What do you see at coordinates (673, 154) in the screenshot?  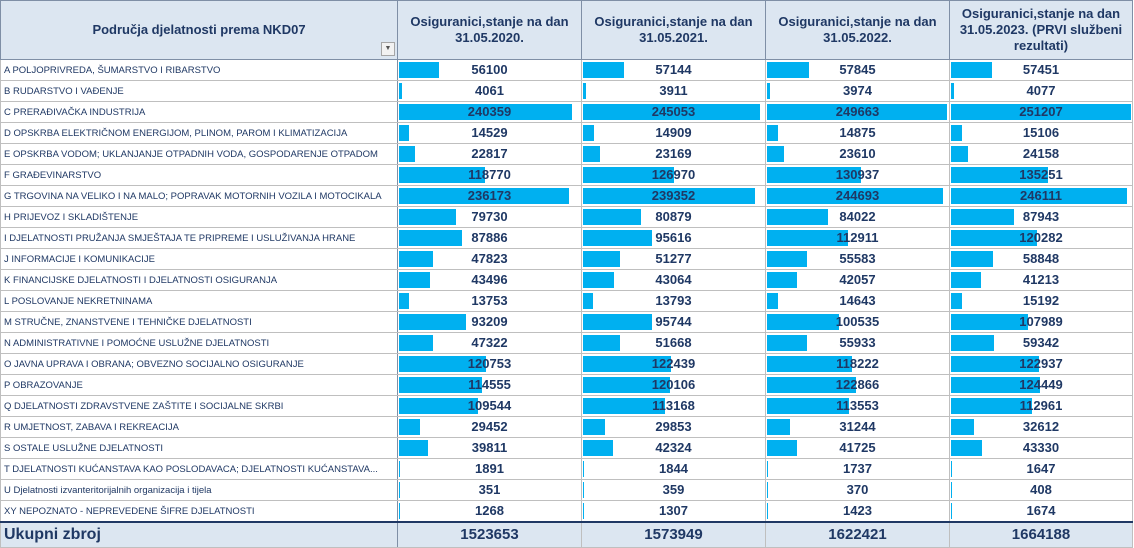 I see `value-cell-2021: 23169` at bounding box center [673, 154].